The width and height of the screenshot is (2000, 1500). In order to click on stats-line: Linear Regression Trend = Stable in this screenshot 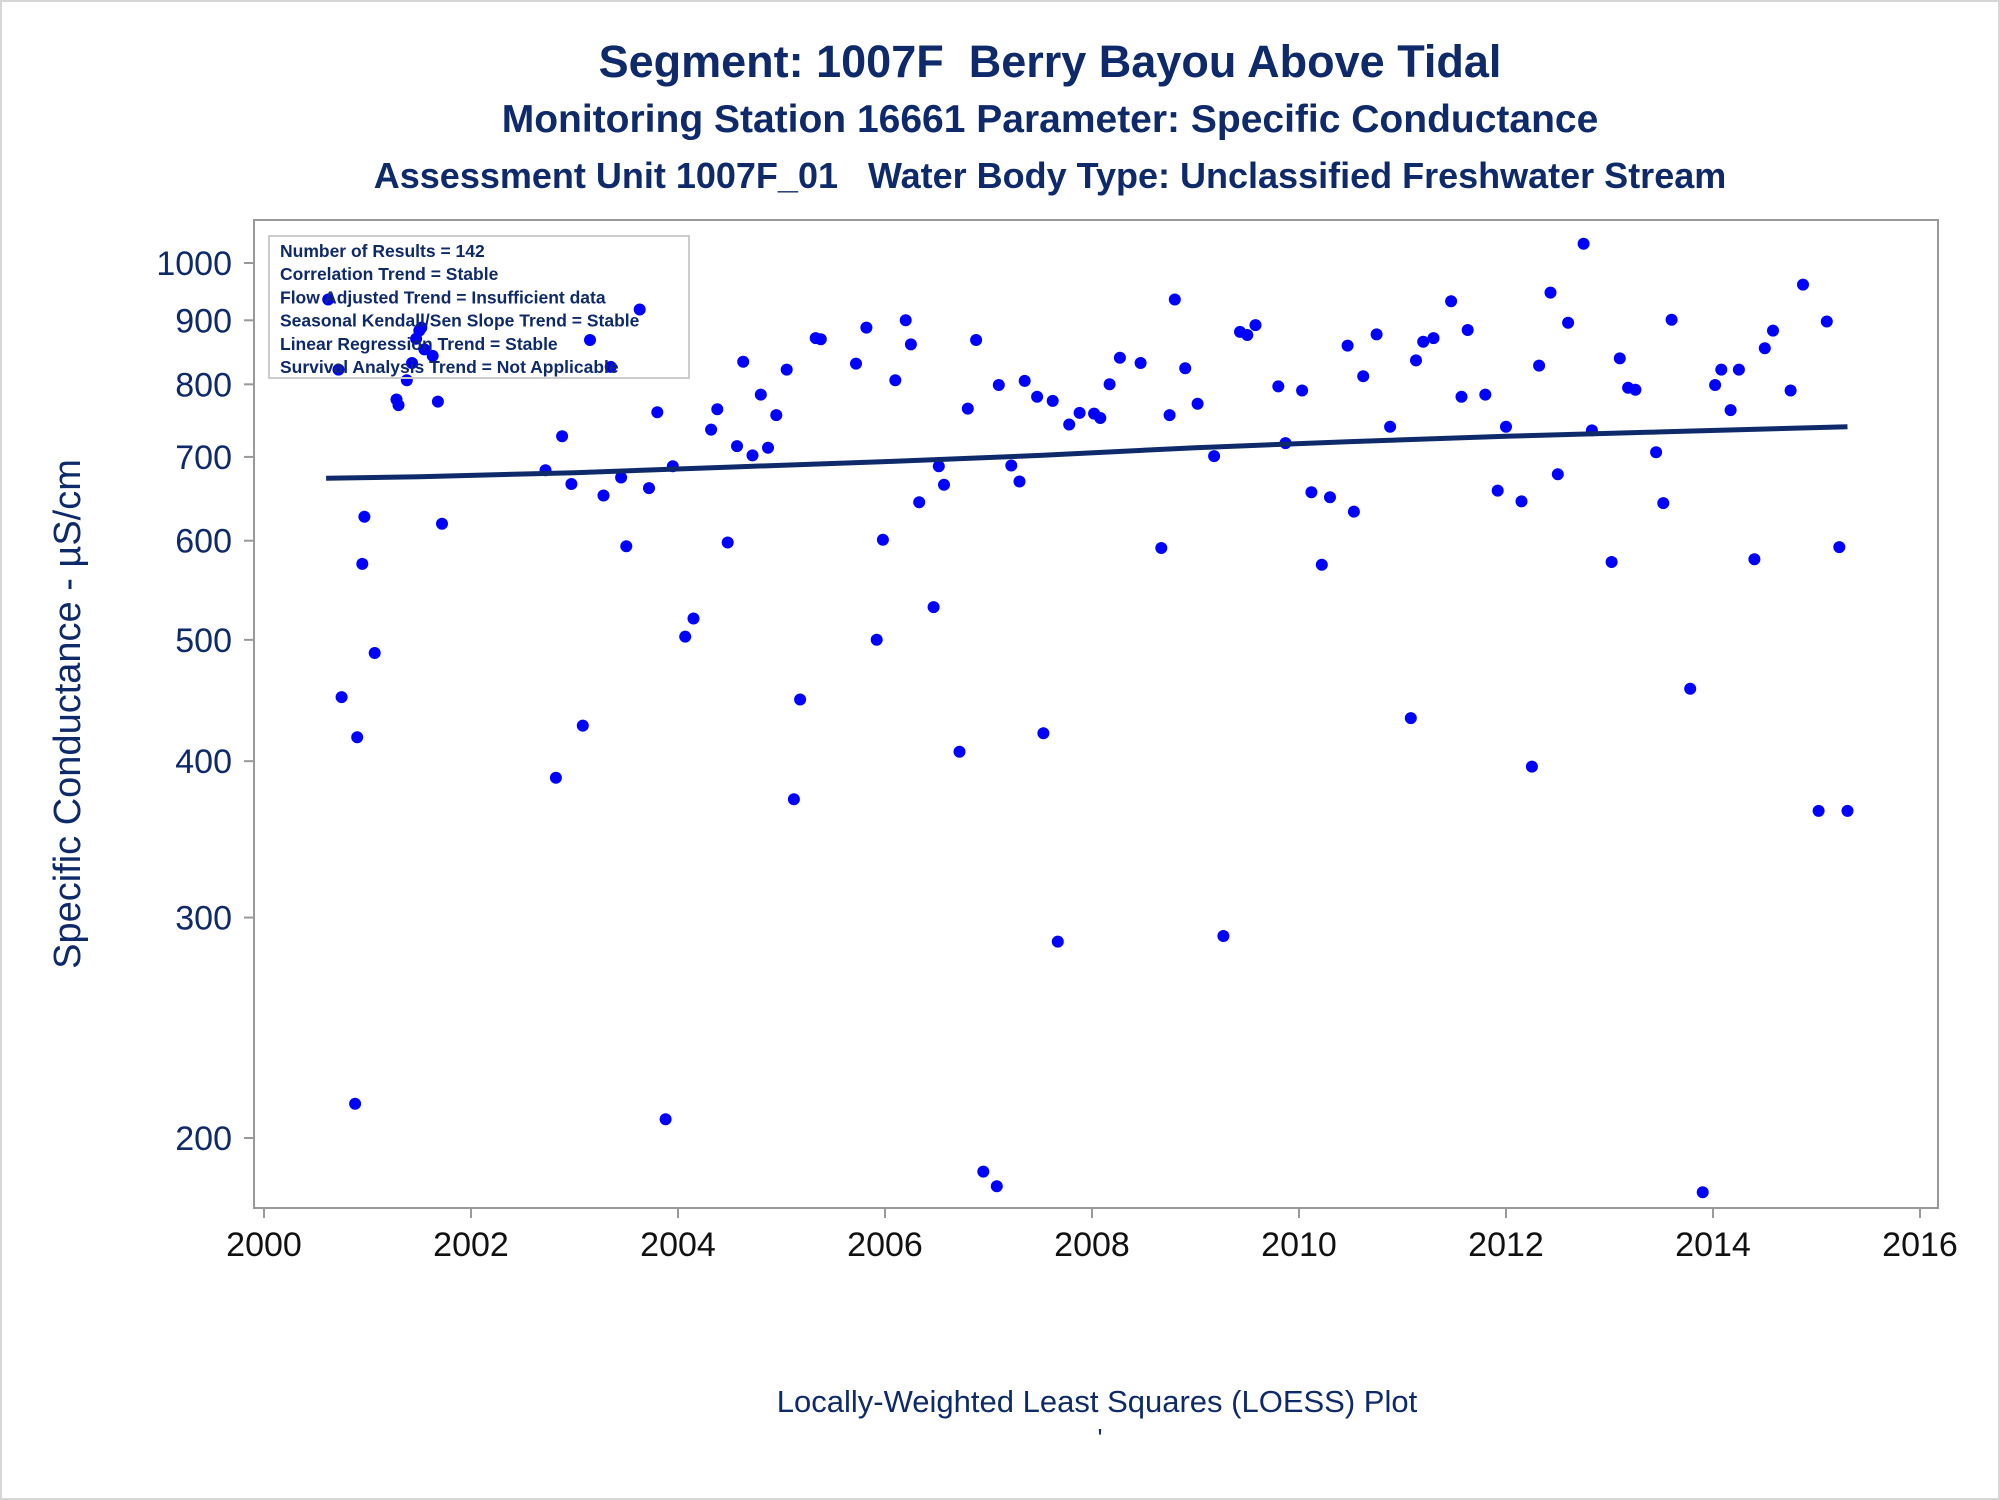, I will do `click(419, 344)`.